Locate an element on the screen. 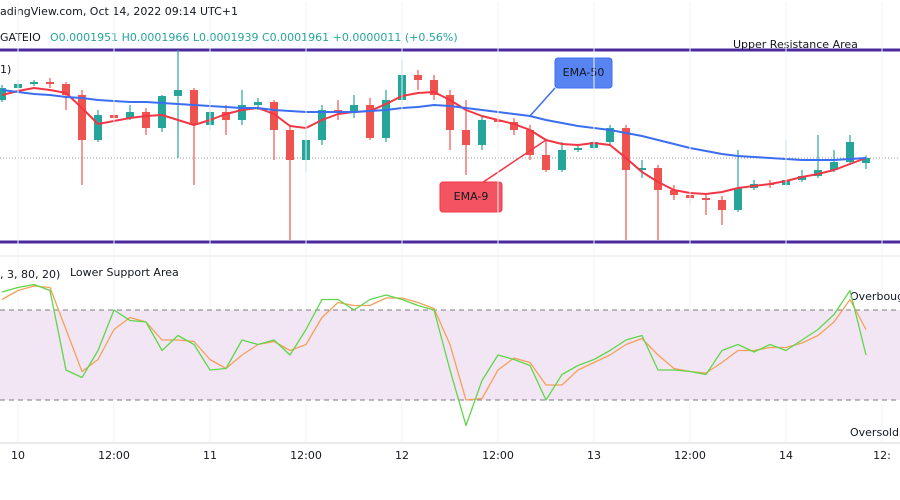 The height and width of the screenshot is (500, 900). x-tick-label: 11 is located at coordinates (210, 455).